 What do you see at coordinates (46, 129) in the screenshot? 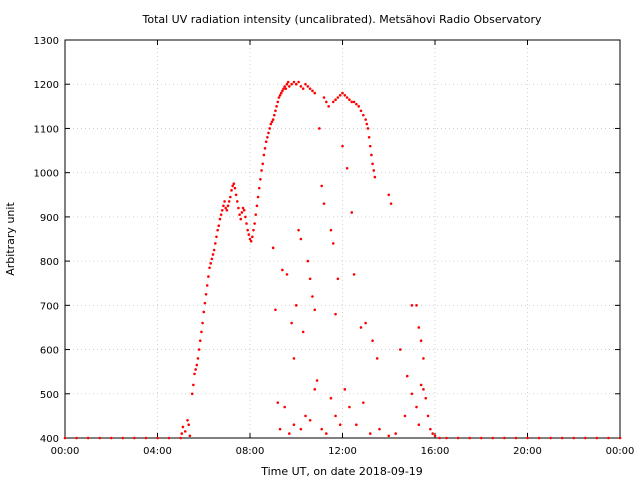
I see `y-tick-label: 1100` at bounding box center [46, 129].